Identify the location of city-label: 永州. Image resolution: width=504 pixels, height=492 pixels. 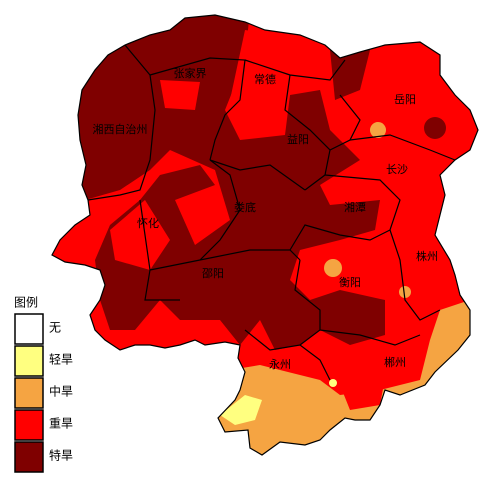
(280, 364).